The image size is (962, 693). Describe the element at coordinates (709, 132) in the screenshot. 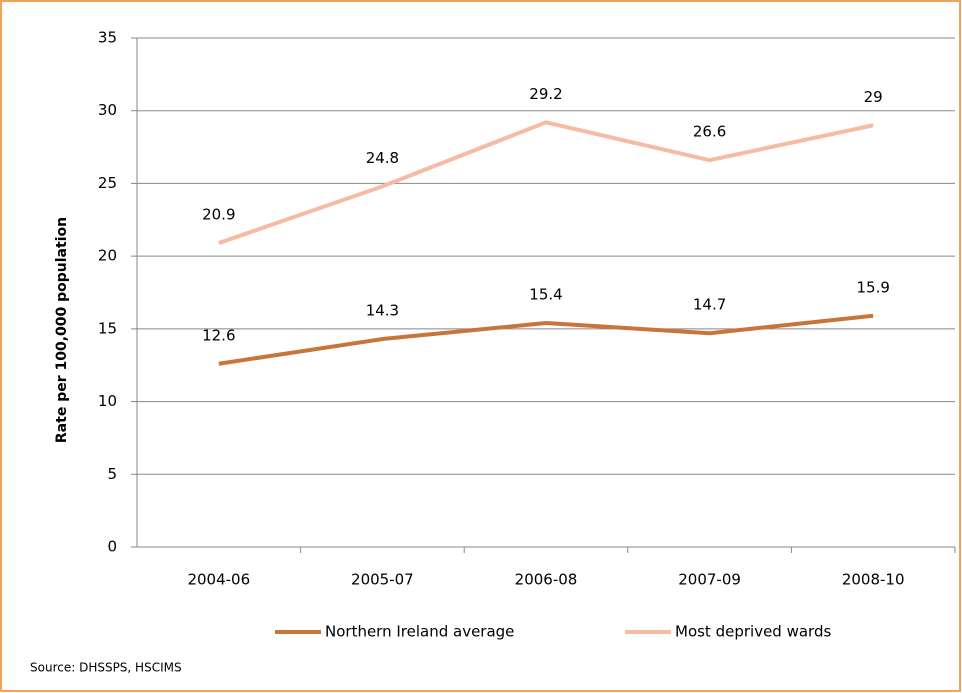

I see `data-label: 26.6` at that location.